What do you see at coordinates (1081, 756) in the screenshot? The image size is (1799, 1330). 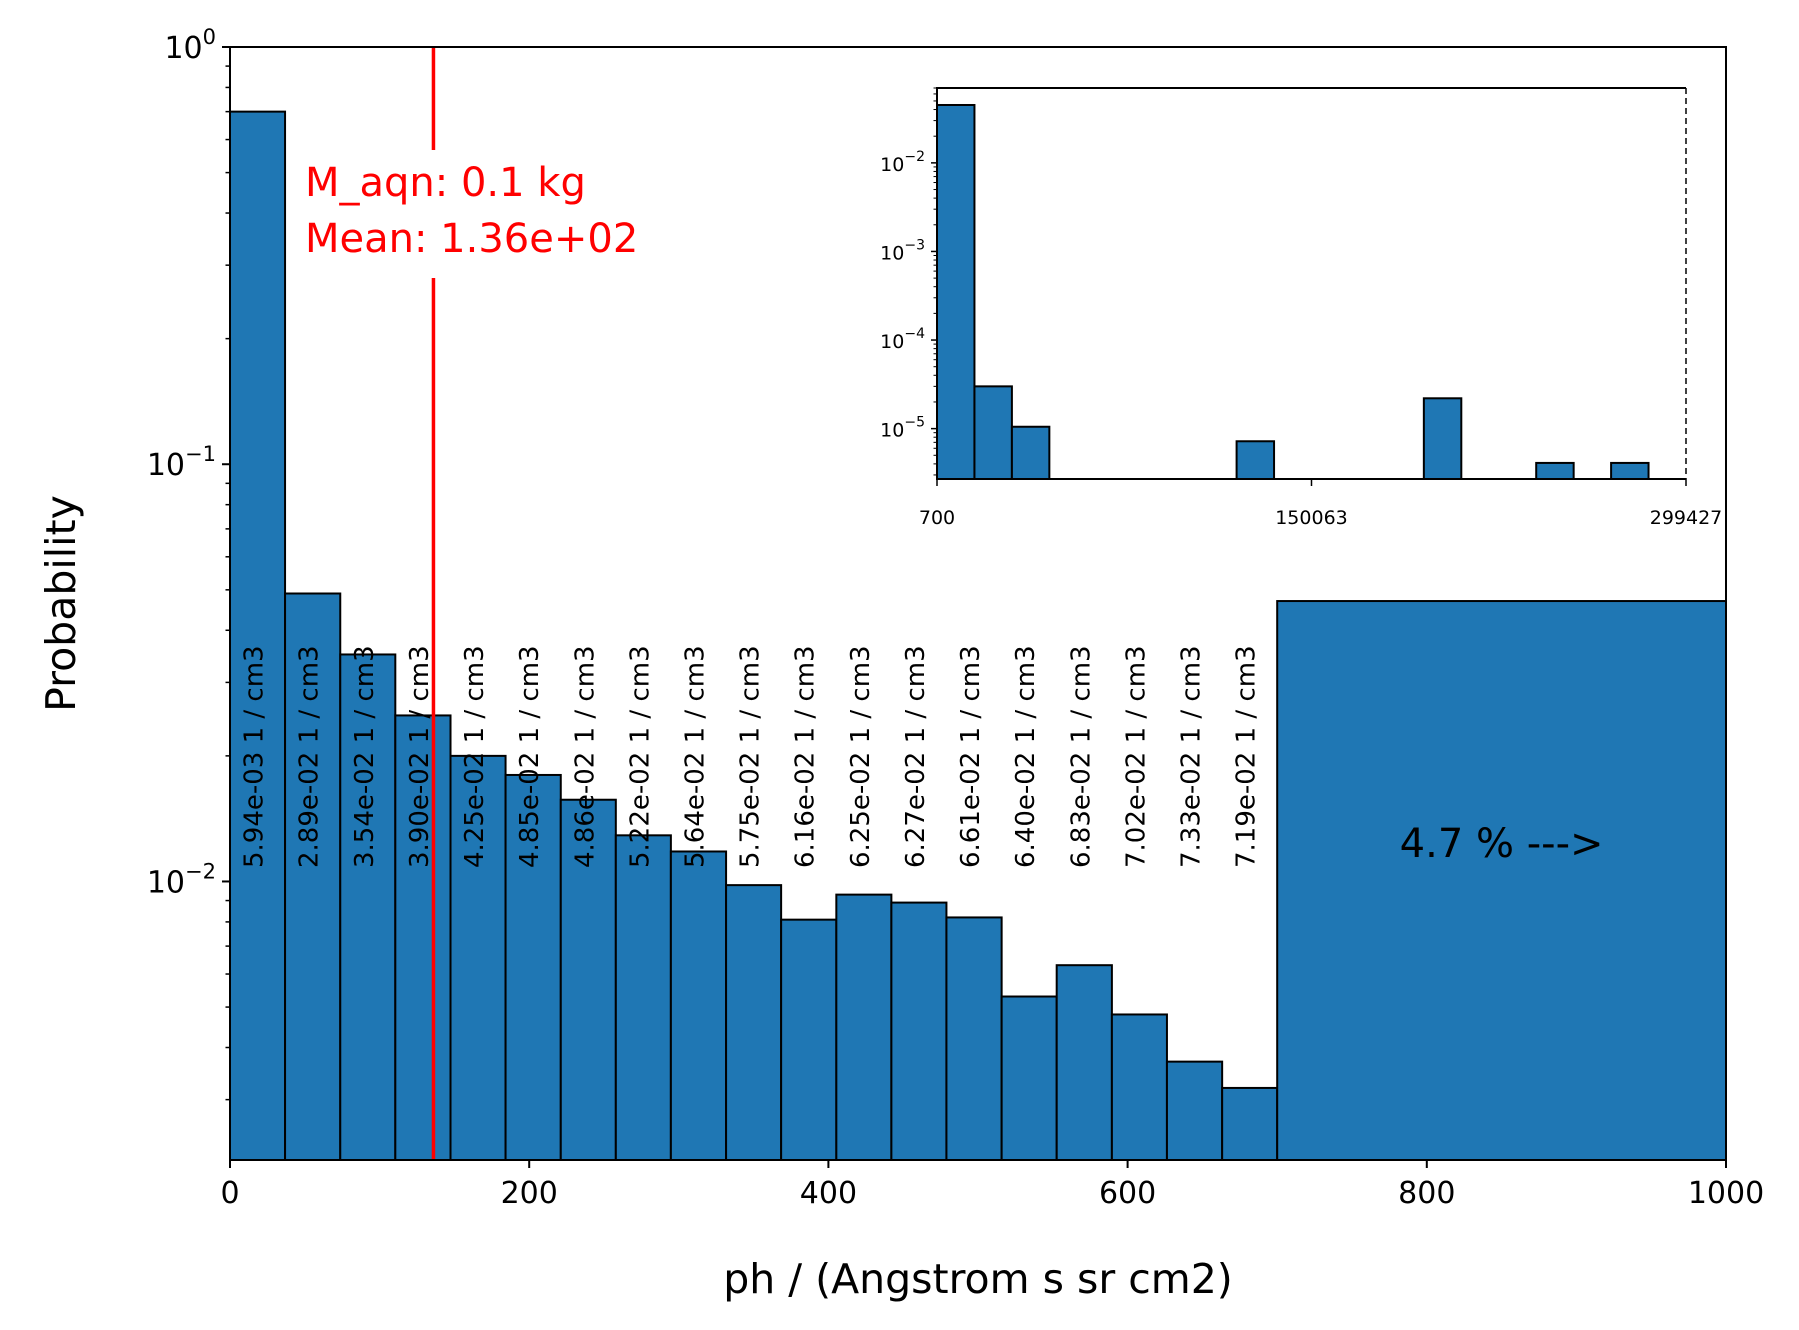 I see `bar-value-label: 6.83e-02 1 / cm3` at bounding box center [1081, 756].